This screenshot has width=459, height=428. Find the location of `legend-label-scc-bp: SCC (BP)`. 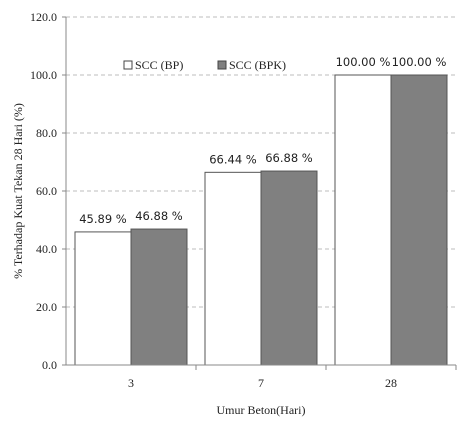

legend-label-scc-bp: SCC (BP) is located at coordinates (159, 65).